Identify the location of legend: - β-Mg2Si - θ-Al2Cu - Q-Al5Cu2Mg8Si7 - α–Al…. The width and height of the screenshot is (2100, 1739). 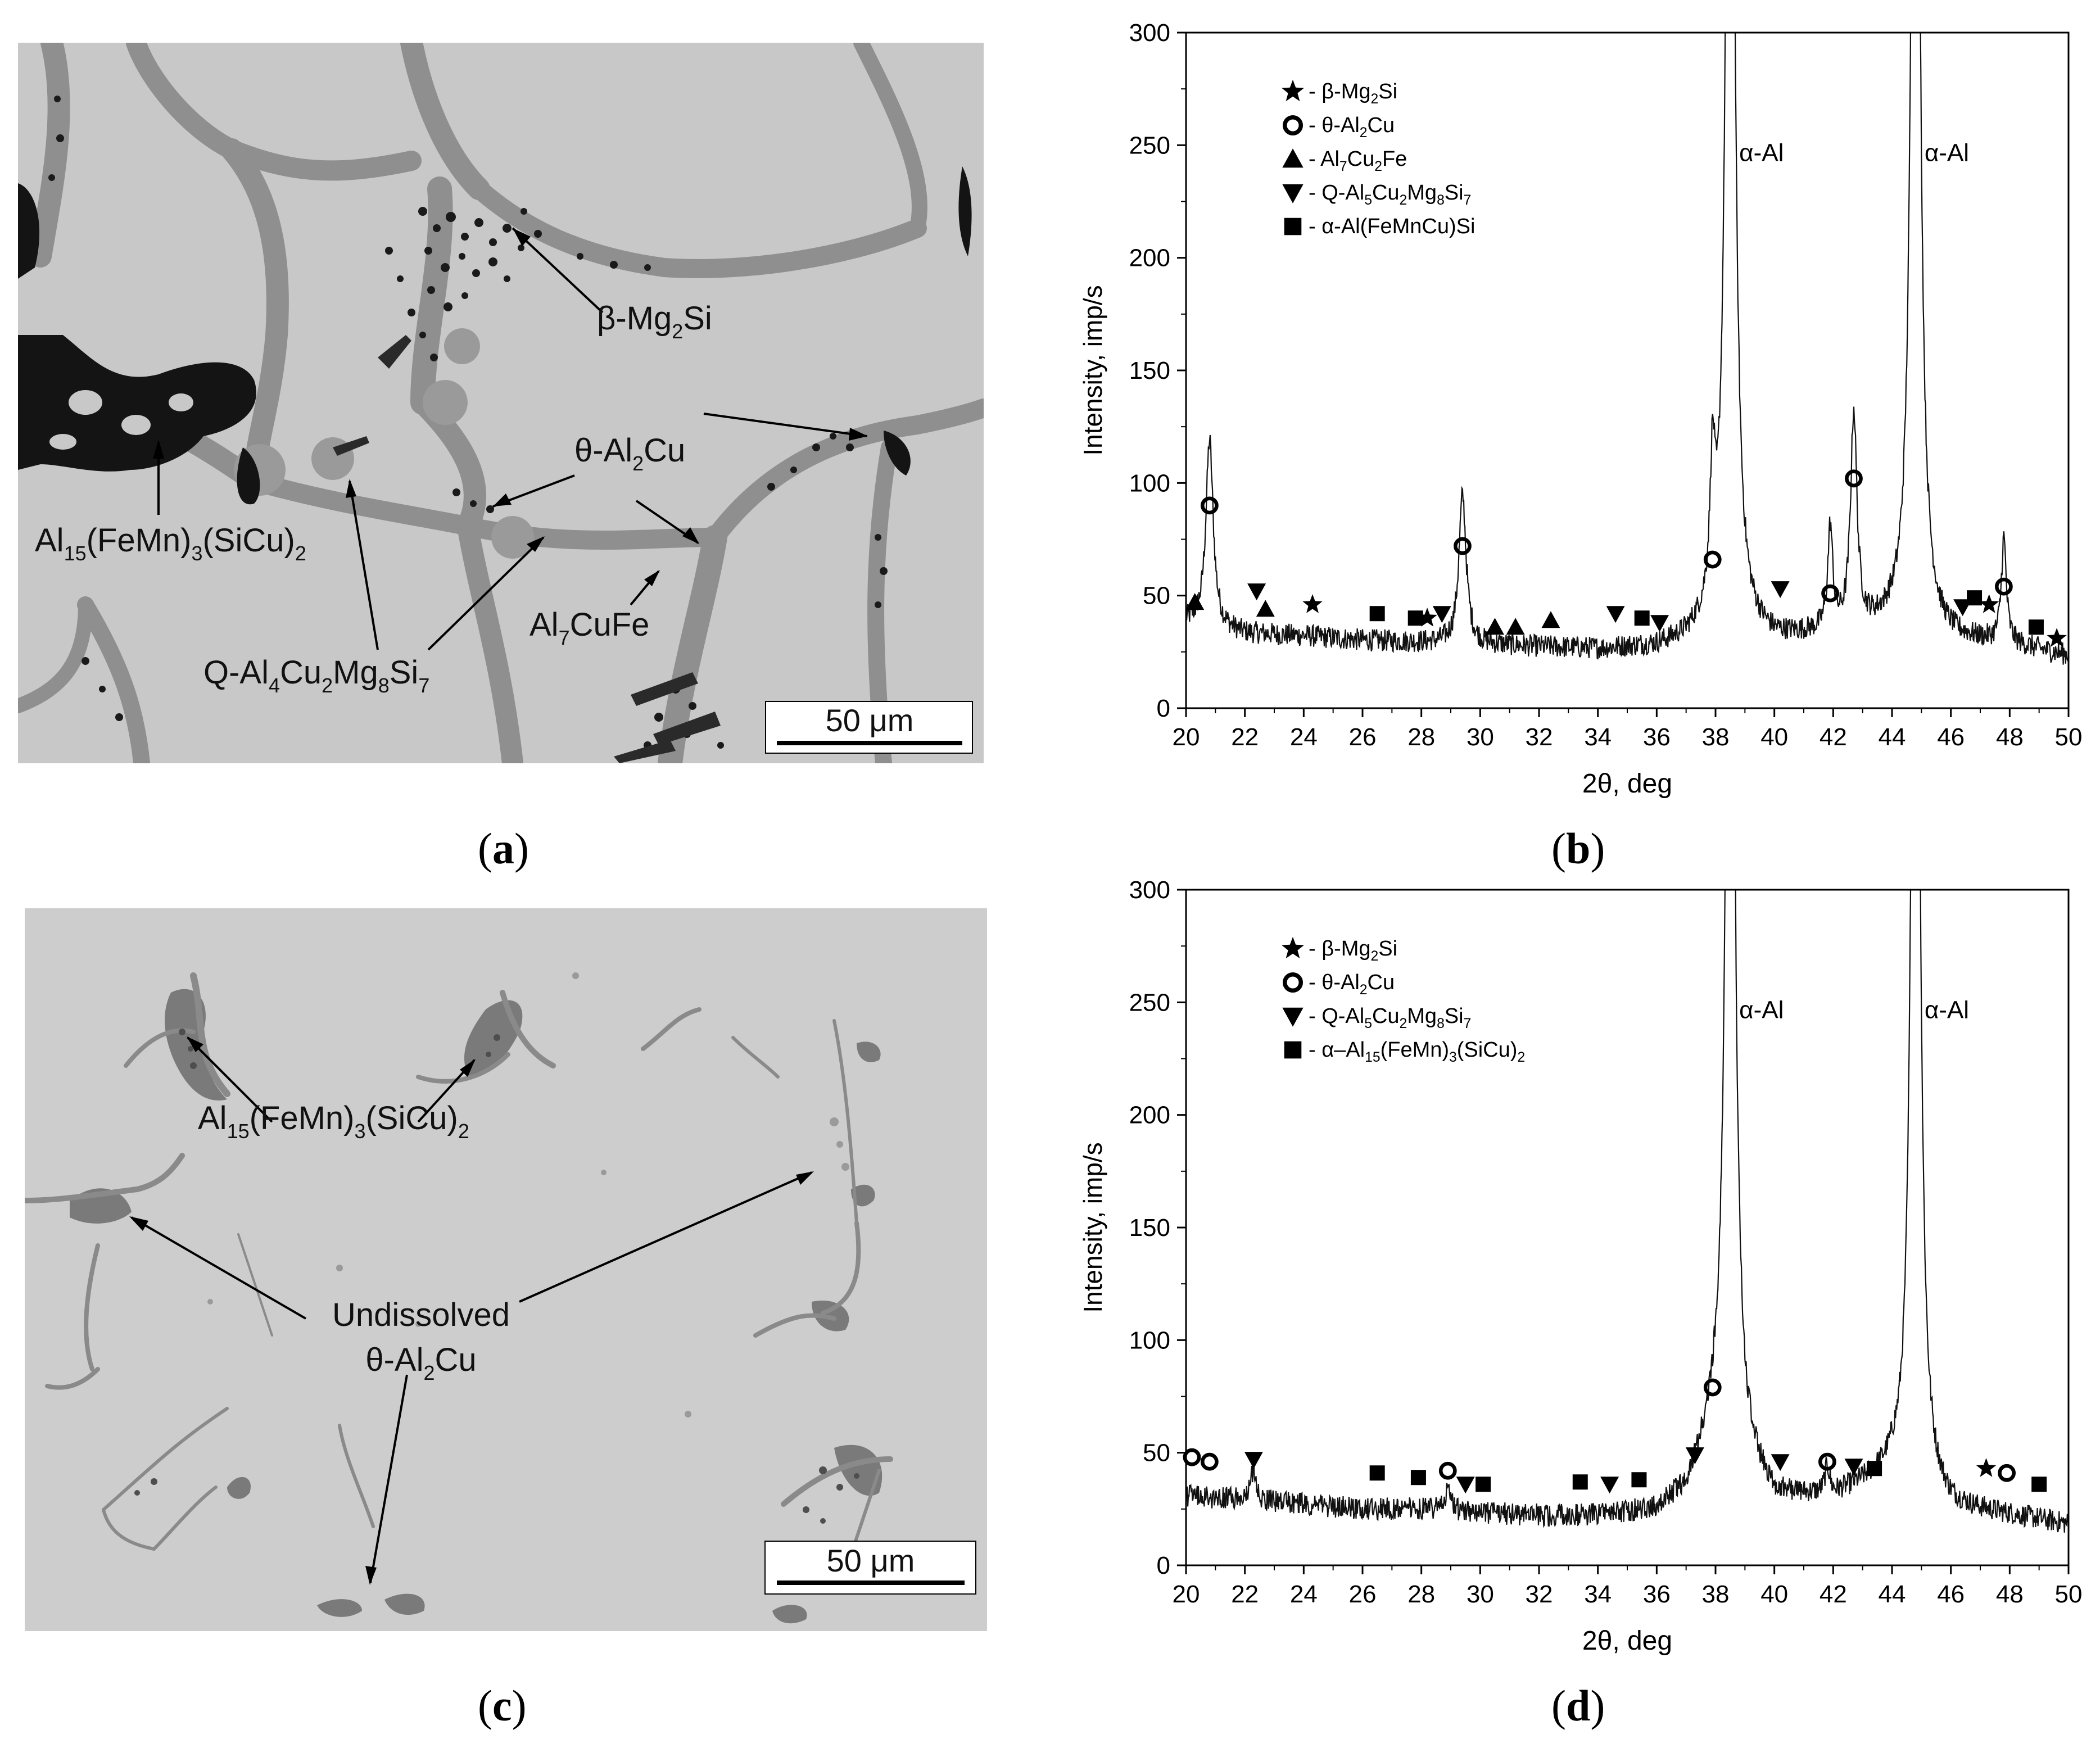
(1404, 1000).